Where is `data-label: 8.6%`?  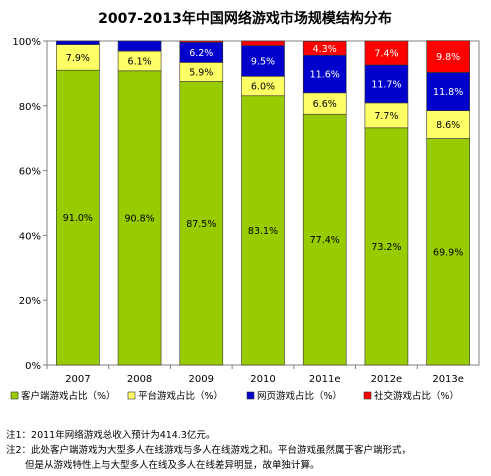 data-label: 8.6% is located at coordinates (448, 125).